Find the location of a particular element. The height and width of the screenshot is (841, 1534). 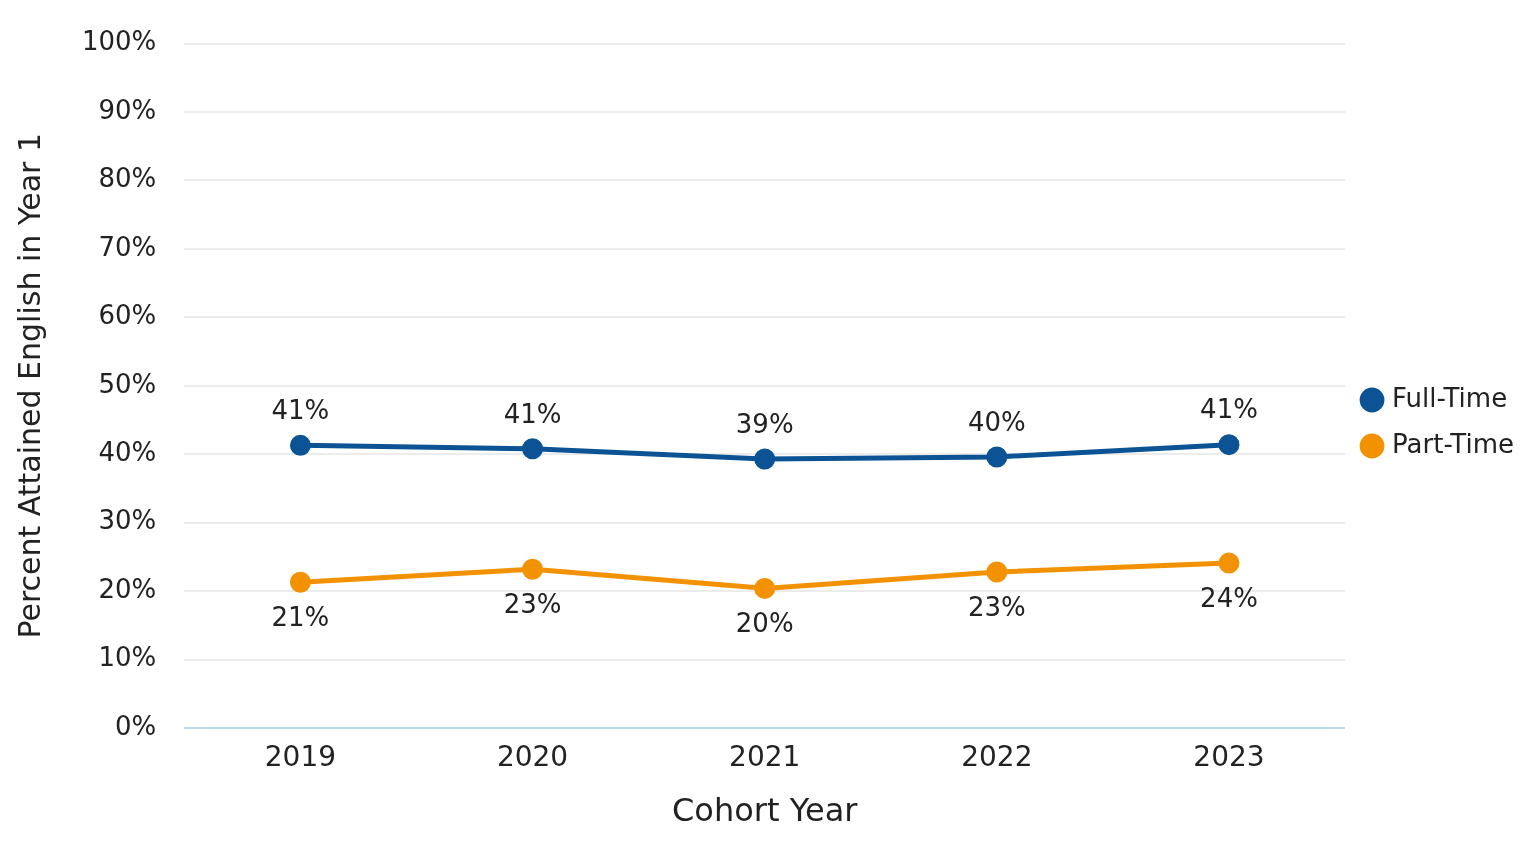

y-tick-label: 100% is located at coordinates (119, 41).